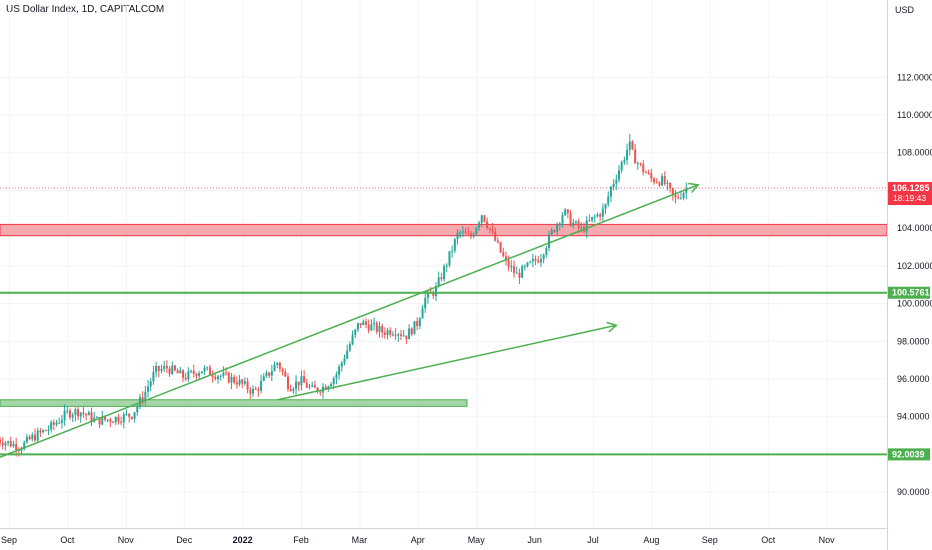  What do you see at coordinates (243, 540) in the screenshot?
I see `x-tick-label: 2022` at bounding box center [243, 540].